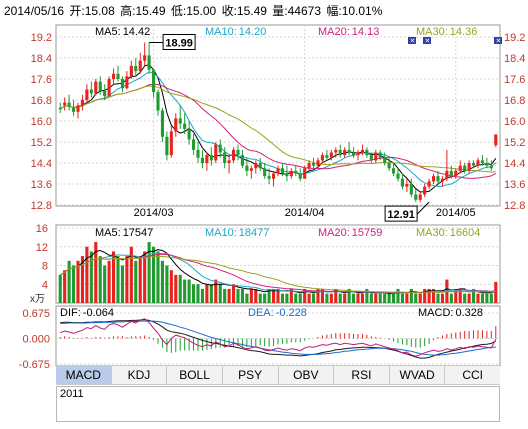 The height and width of the screenshot is (429, 528). I want to click on tab-macd: MACD, so click(84, 375).